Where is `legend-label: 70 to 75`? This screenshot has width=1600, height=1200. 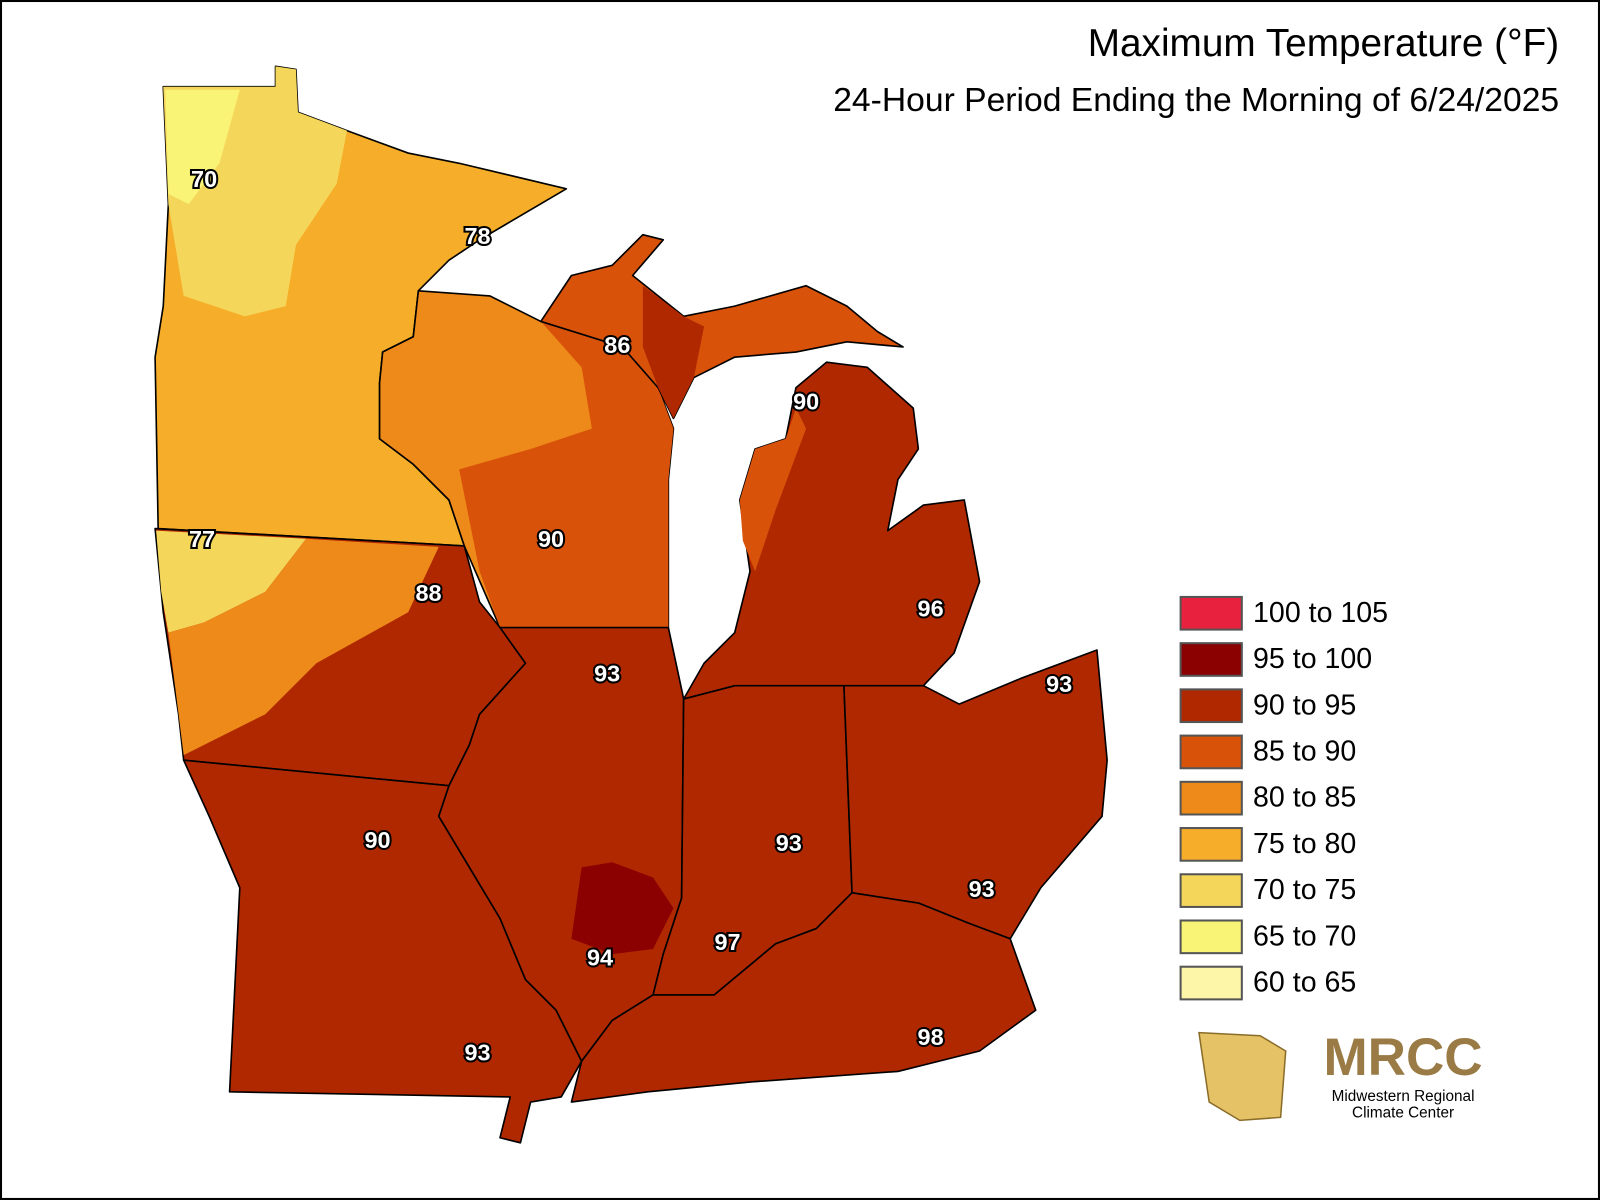
legend-label: 70 to 75 is located at coordinates (1304, 890).